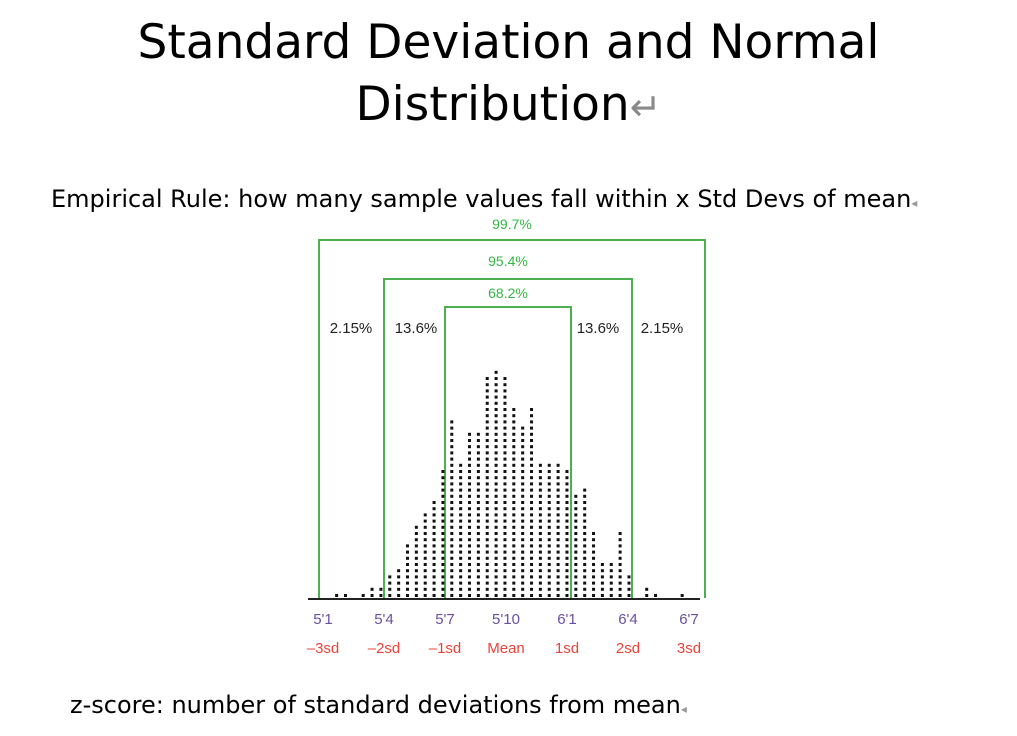  Describe the element at coordinates (445, 619) in the screenshot. I see `height-tick-label: 5'7` at that location.